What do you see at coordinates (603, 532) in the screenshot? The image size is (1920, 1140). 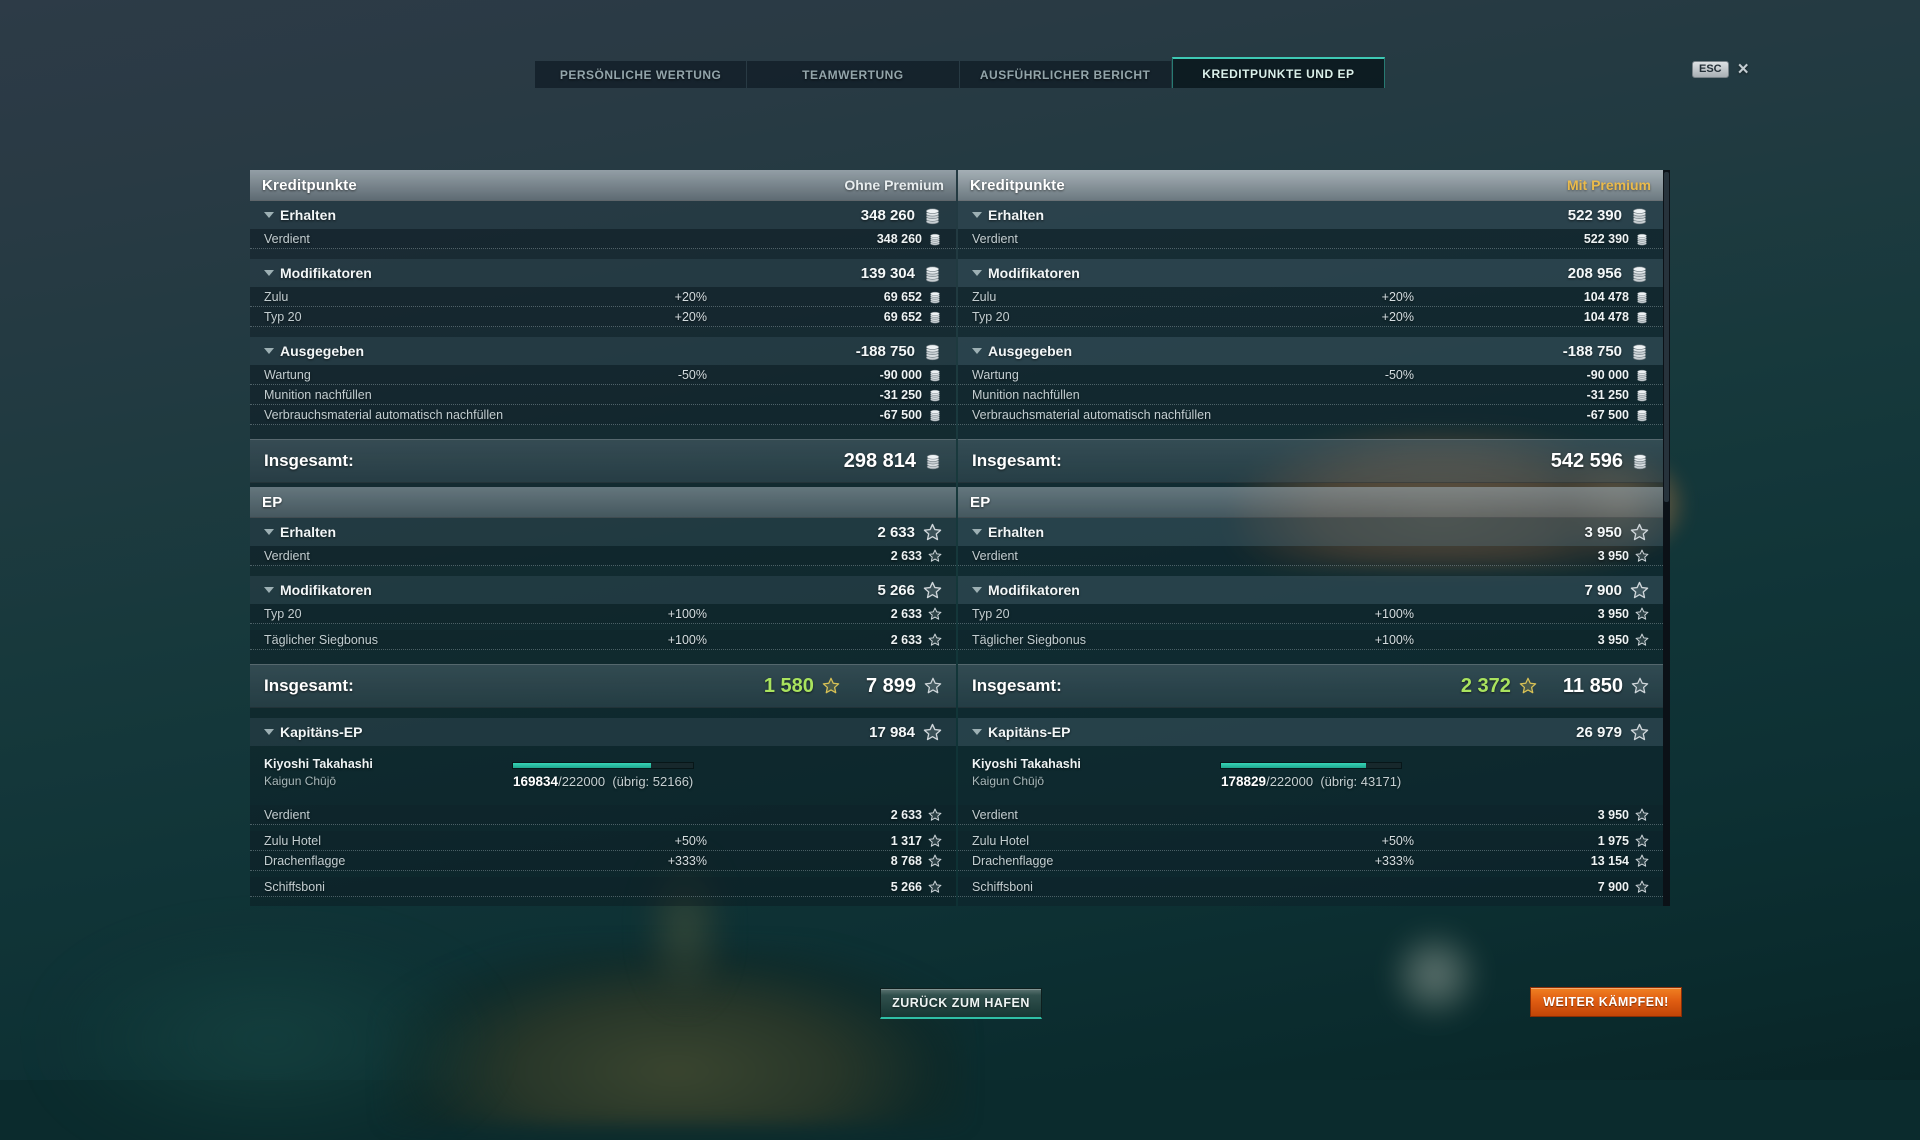 I see `section-erhalten: Erhalten 2 633` at bounding box center [603, 532].